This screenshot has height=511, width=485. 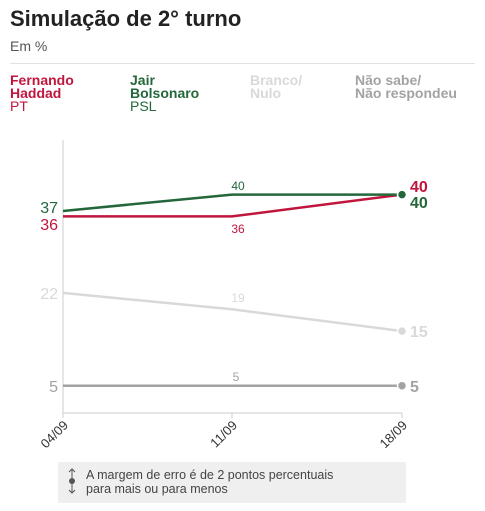 What do you see at coordinates (142, 80) in the screenshot?
I see `legend-name: Jair` at bounding box center [142, 80].